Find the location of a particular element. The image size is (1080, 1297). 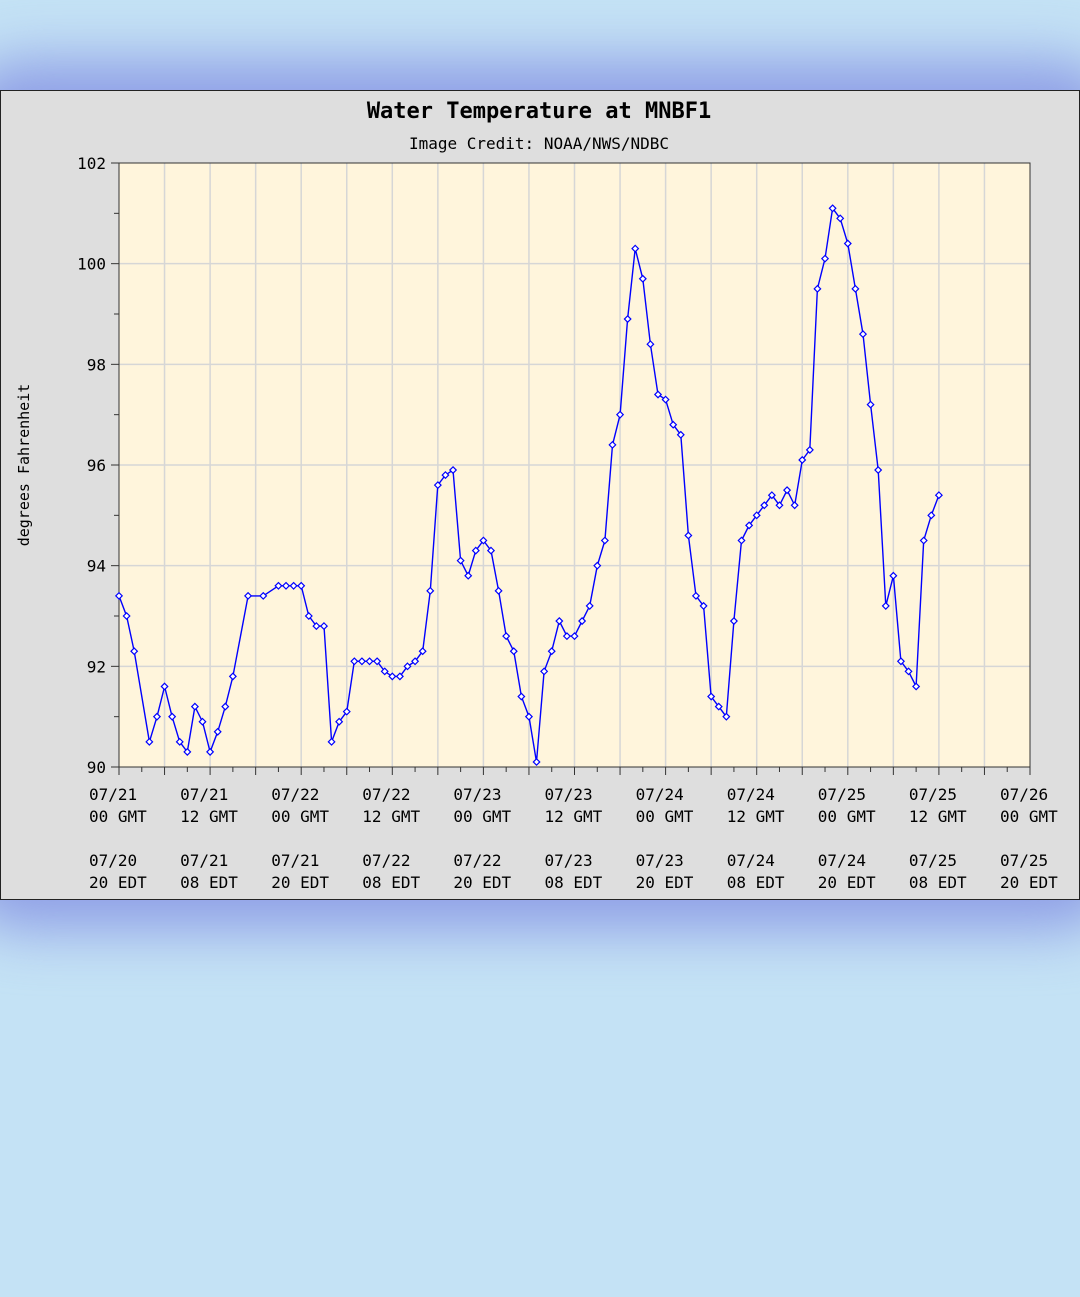

x-tick-label-gmt-date: 07/23 is located at coordinates (477, 794).